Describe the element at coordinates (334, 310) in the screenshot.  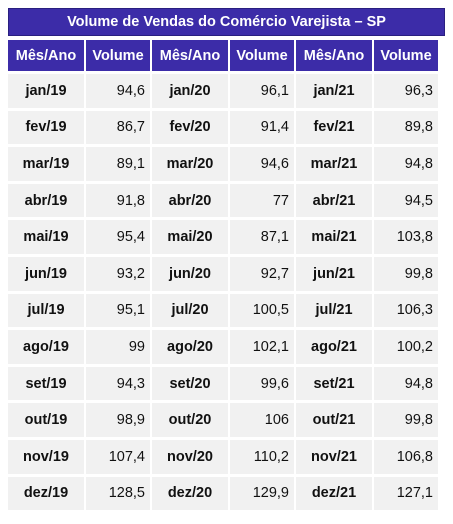
I see `month-cell: jul/21` at that location.